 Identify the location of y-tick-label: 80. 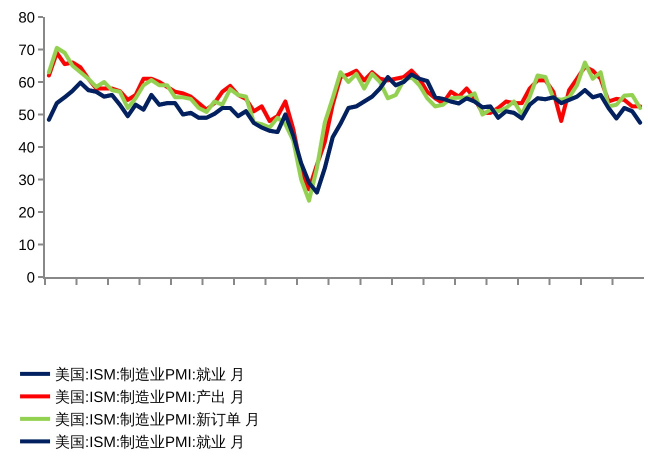
(26, 17).